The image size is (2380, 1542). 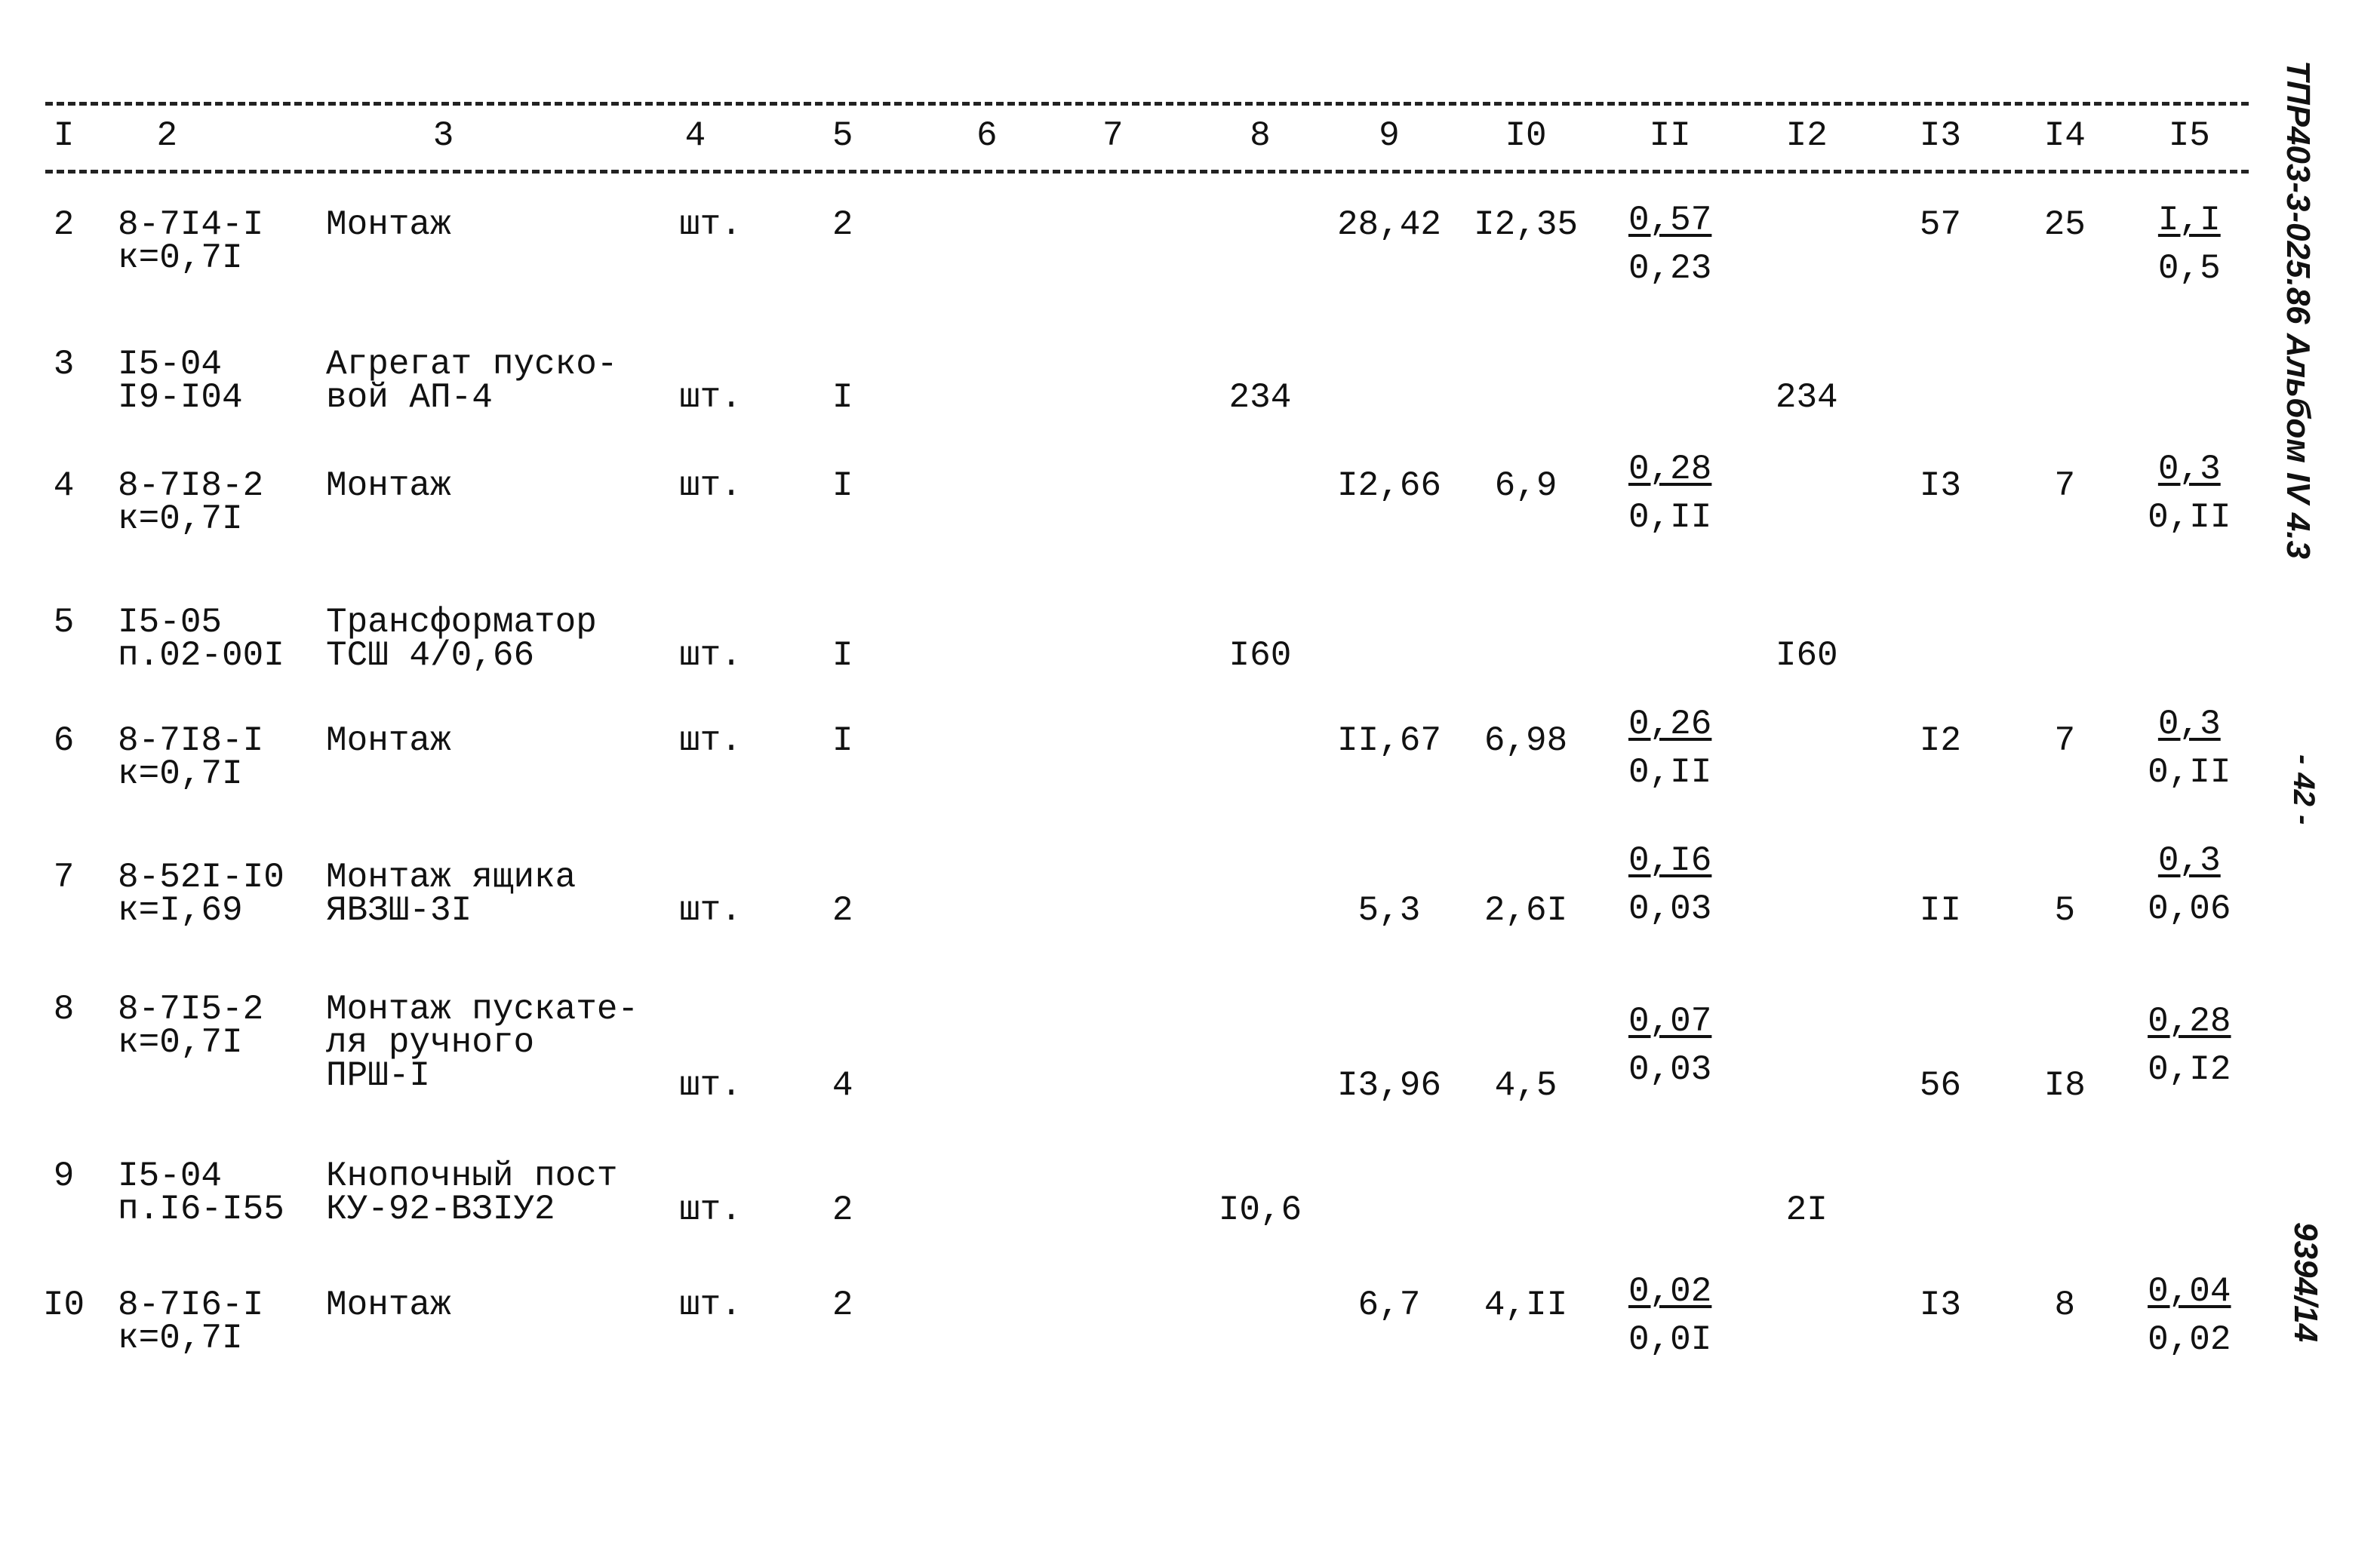 What do you see at coordinates (64, 740) in the screenshot?
I see `row-number: 6` at bounding box center [64, 740].